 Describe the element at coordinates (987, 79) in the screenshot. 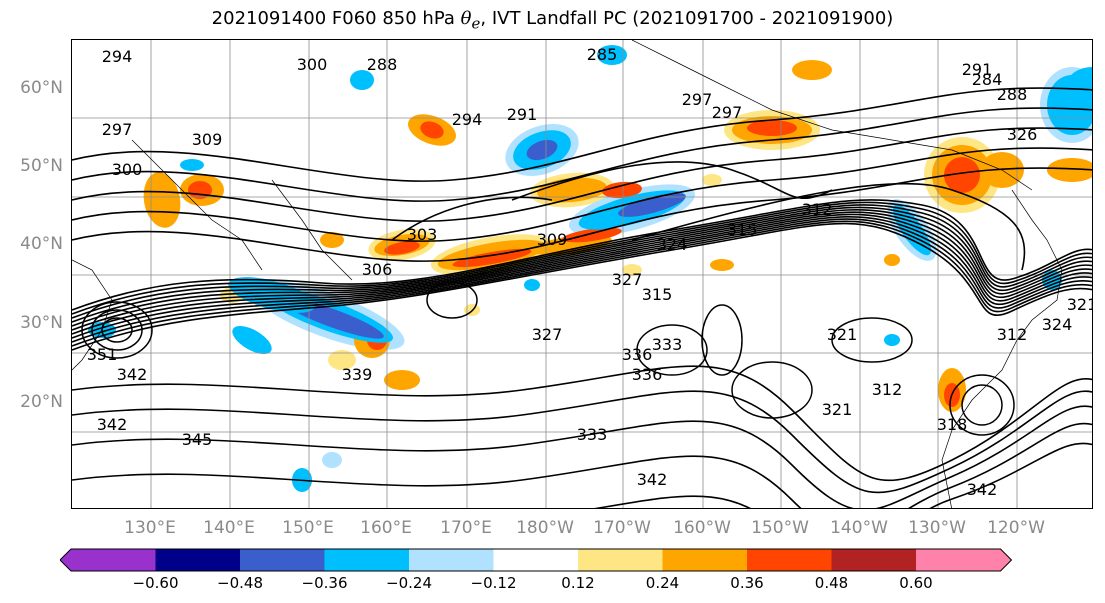

I see `contour-label: 284` at that location.